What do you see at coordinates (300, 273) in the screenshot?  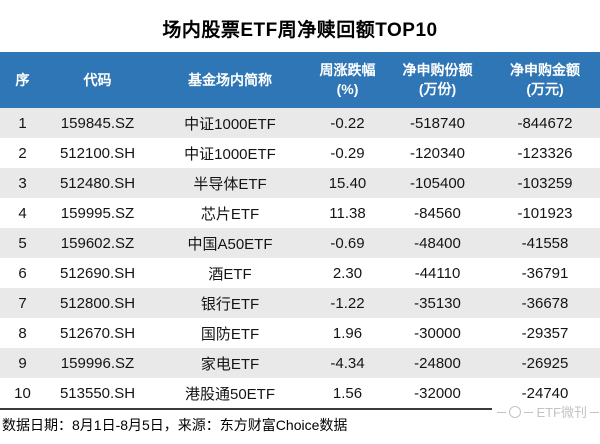 I see `table-row: 6 512690.SH 酒ETF 2.30 -44110 -36791` at bounding box center [300, 273].